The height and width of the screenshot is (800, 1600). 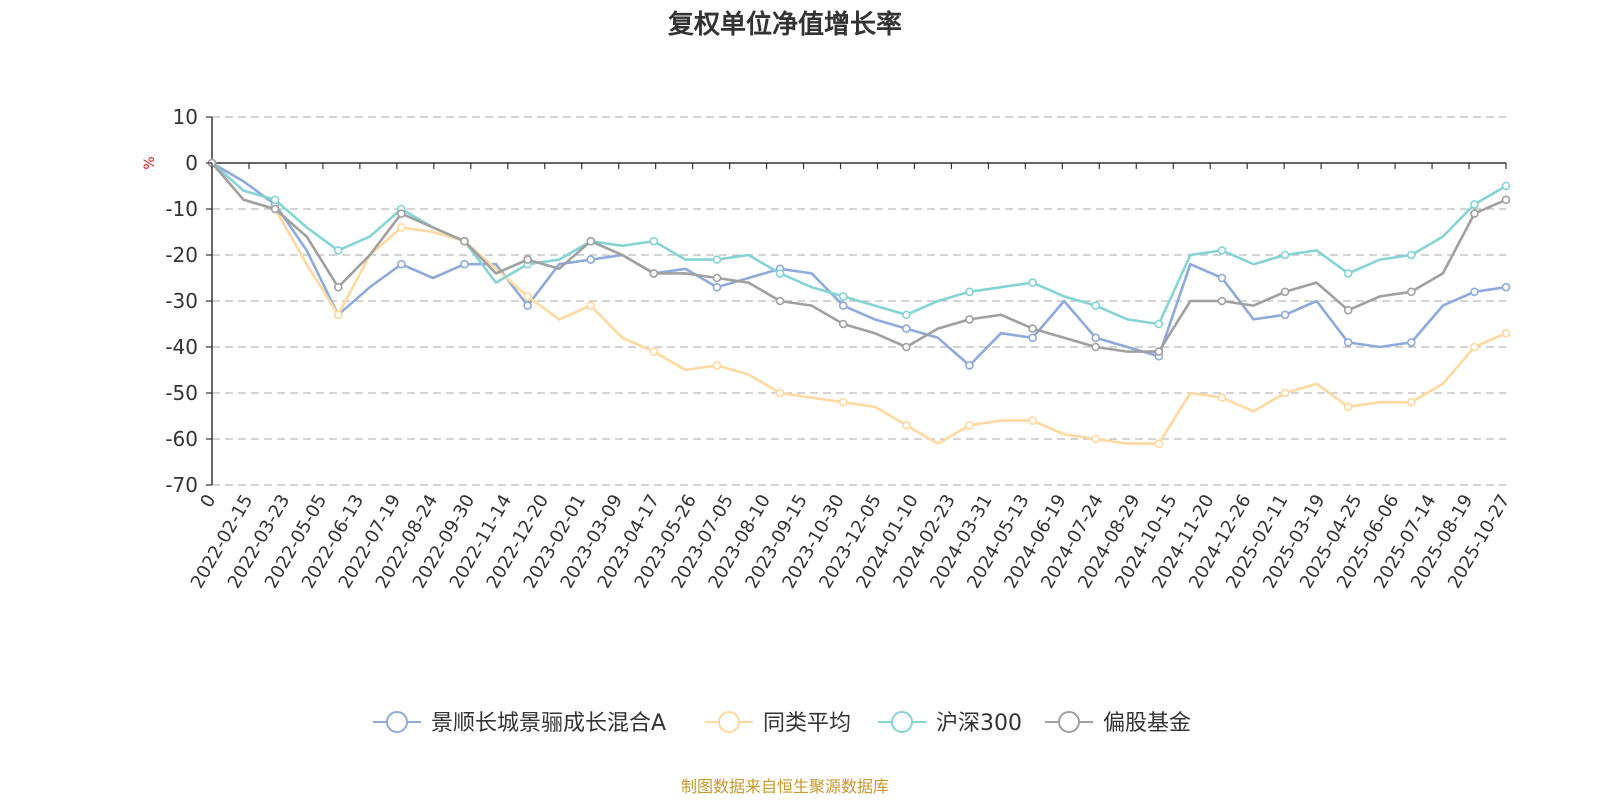 What do you see at coordinates (181, 485) in the screenshot?
I see `y-tick-label: -70` at bounding box center [181, 485].